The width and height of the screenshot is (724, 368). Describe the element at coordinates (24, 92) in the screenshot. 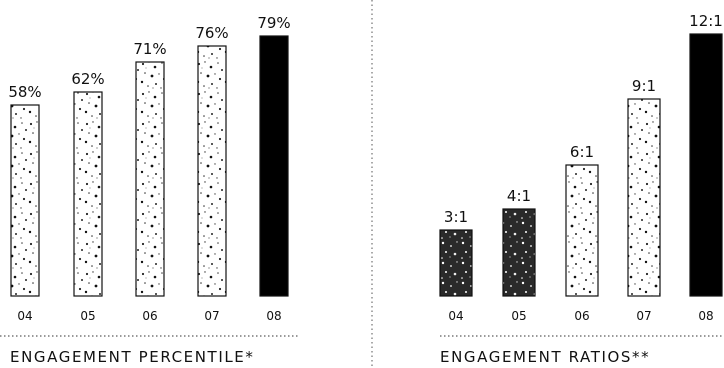

I see `data-label-04: 58%` at that location.